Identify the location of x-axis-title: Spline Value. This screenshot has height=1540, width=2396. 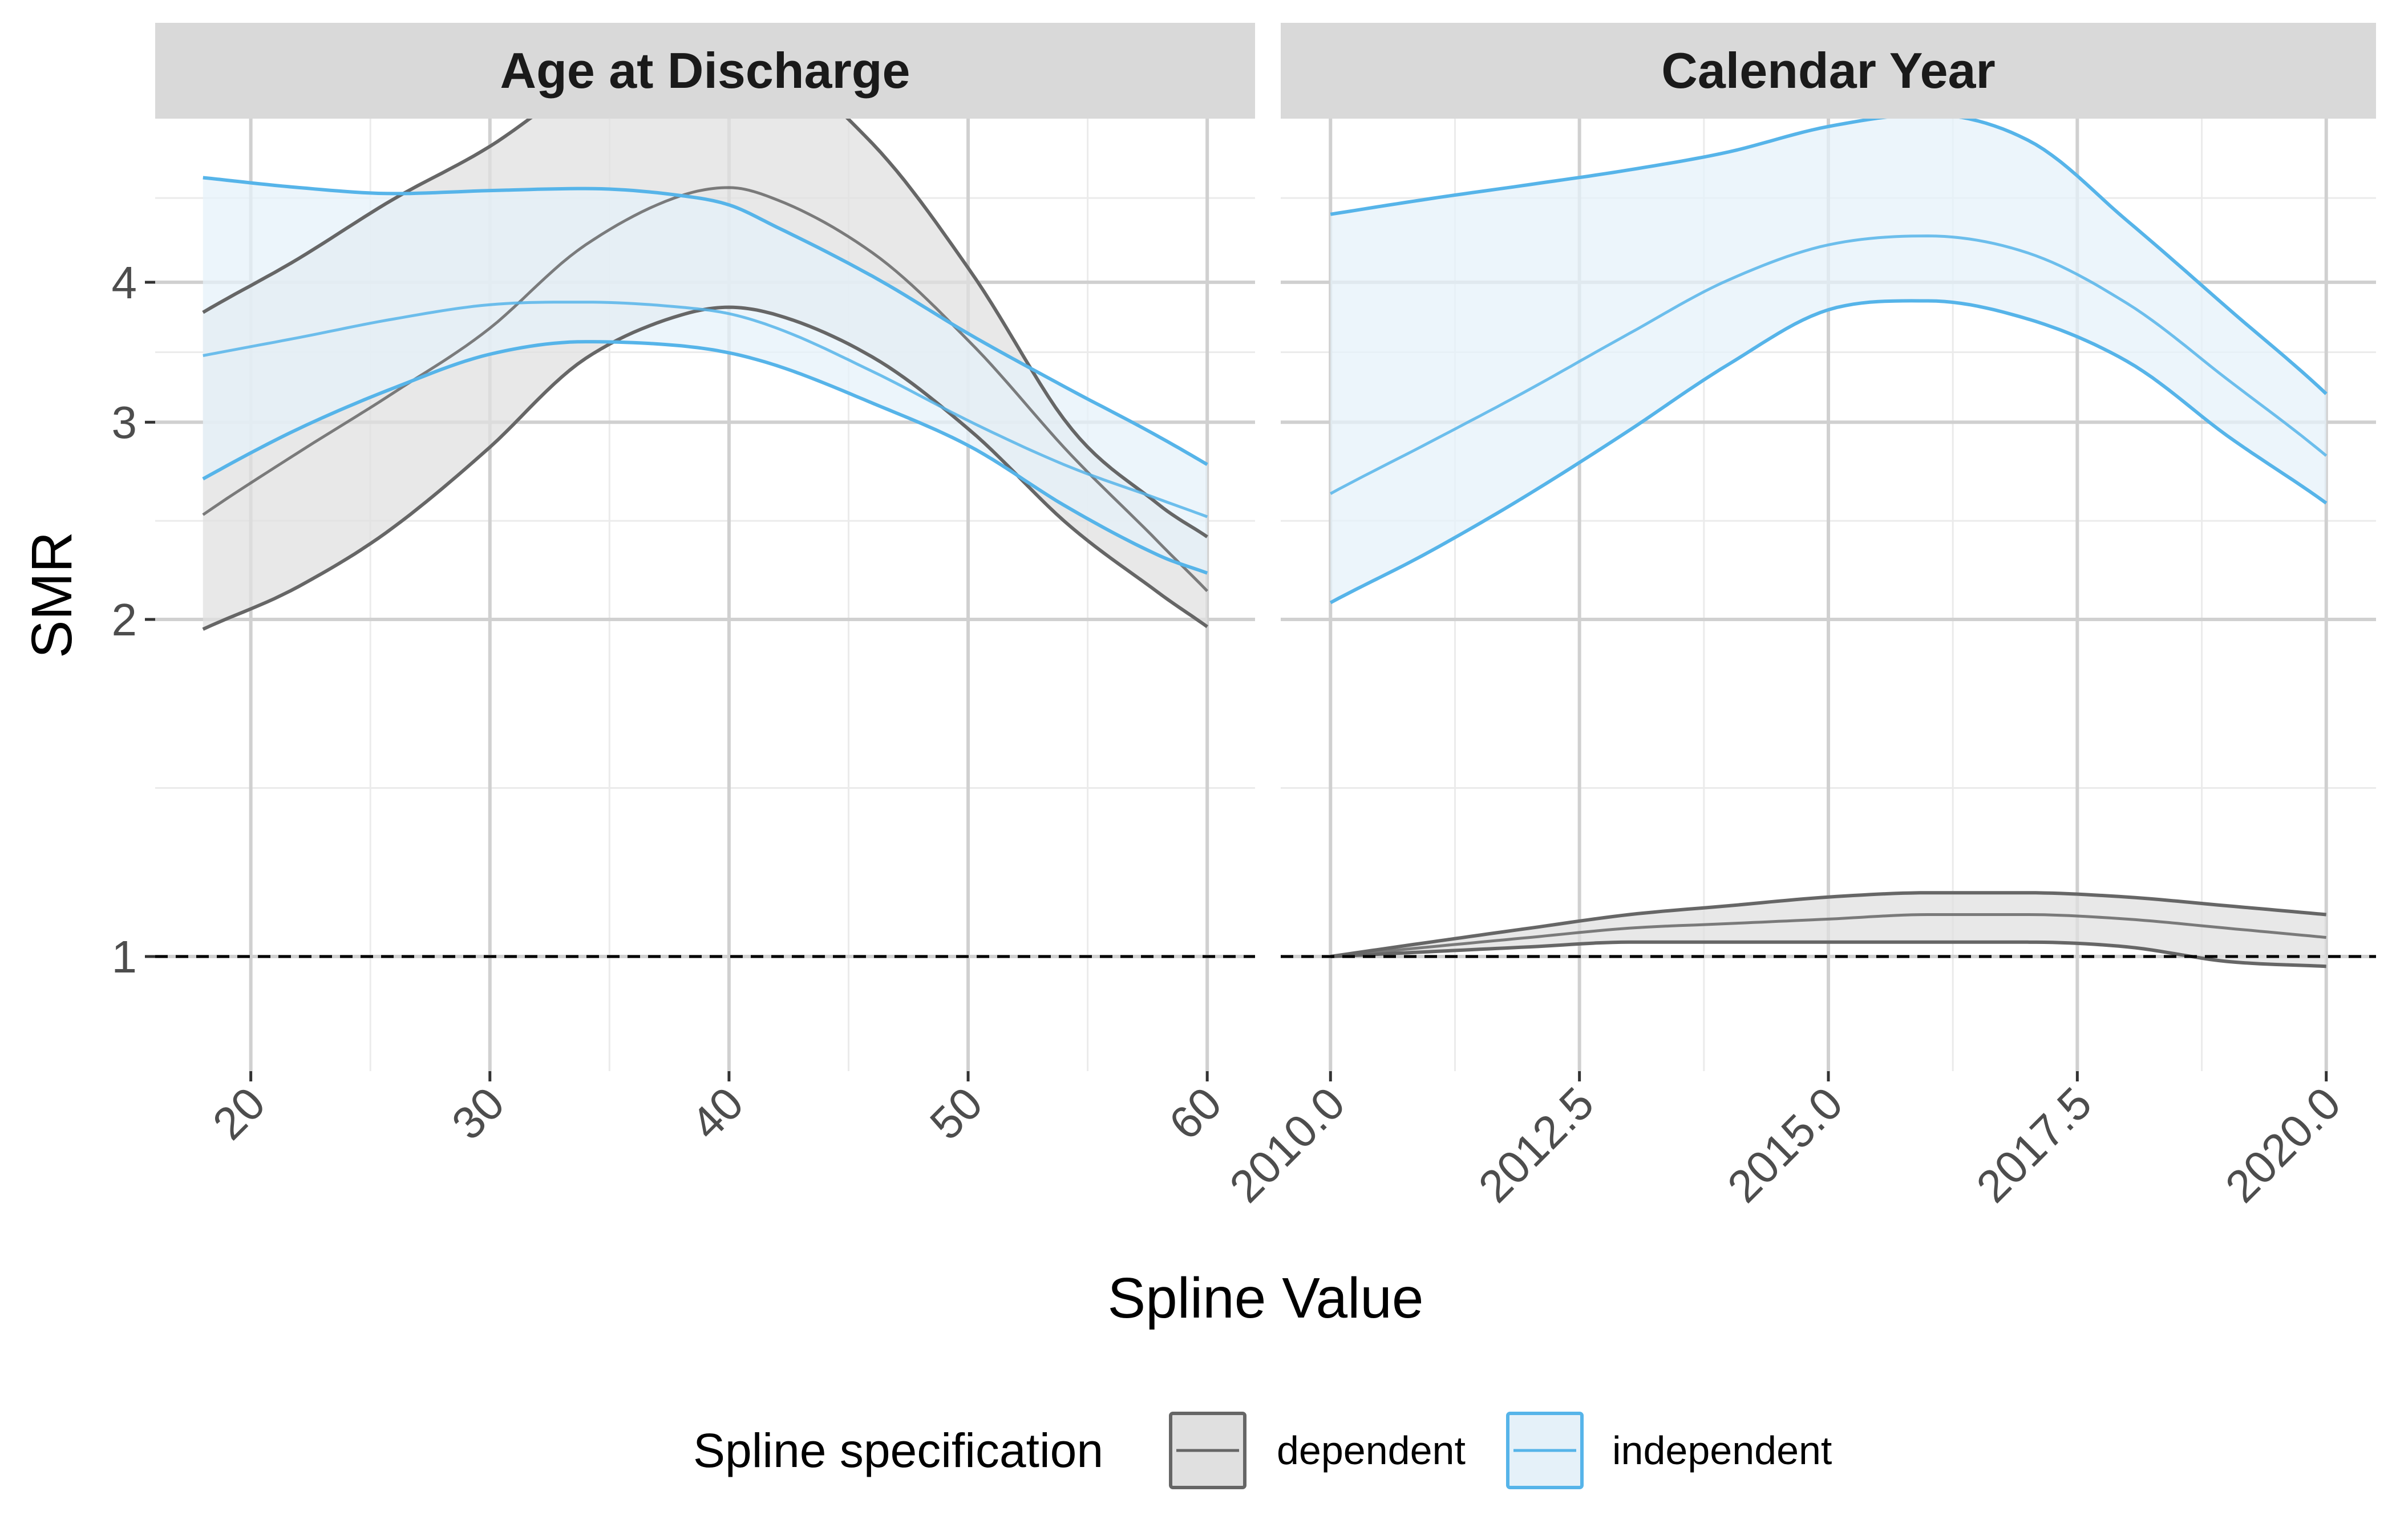
(1265, 1298).